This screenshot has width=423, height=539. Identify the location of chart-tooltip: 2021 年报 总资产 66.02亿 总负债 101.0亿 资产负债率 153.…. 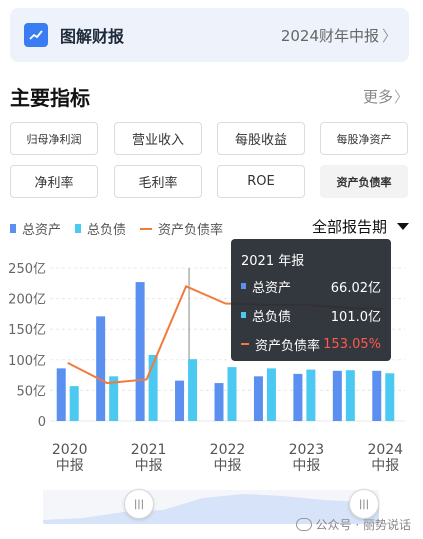
(311, 300).